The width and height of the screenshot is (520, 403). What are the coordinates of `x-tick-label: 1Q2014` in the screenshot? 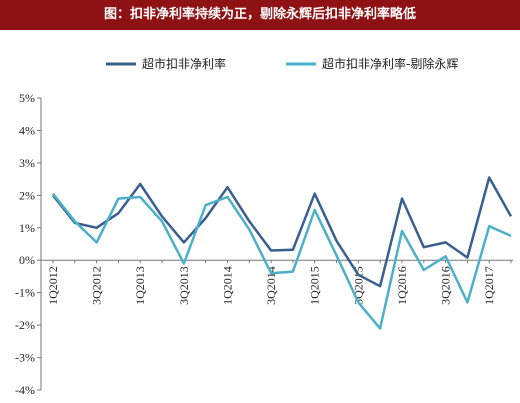 It's located at (227, 285).